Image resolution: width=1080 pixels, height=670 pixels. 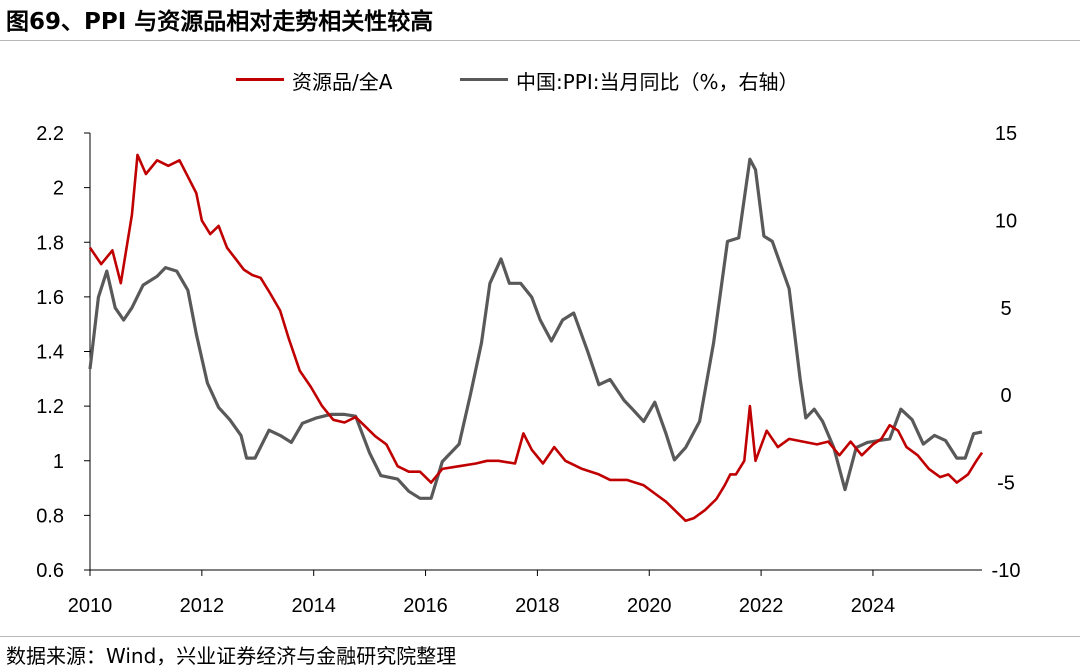 I want to click on left-axis-tick-label: 0.6, so click(x=50, y=571).